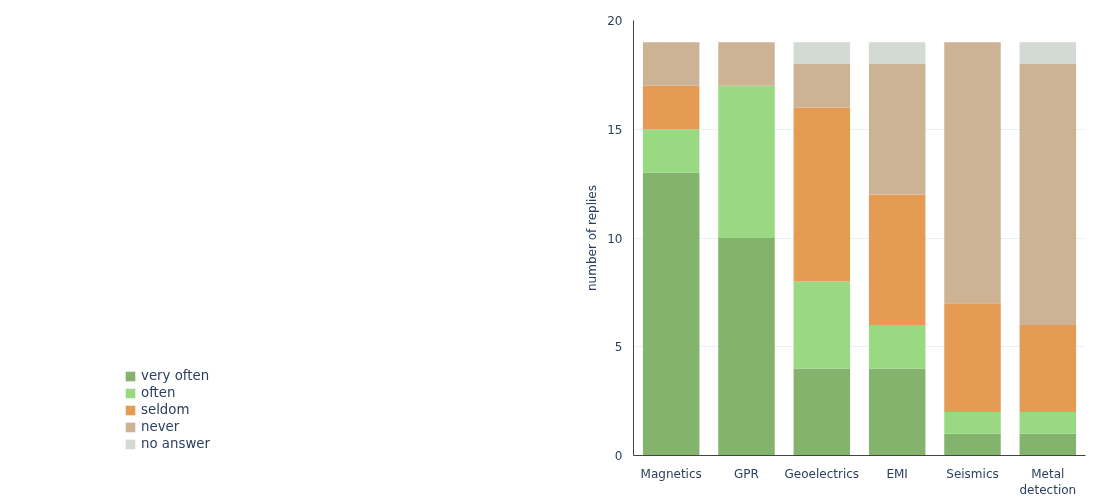  Describe the element at coordinates (615, 21) in the screenshot. I see `y-tick-label: 20` at that location.